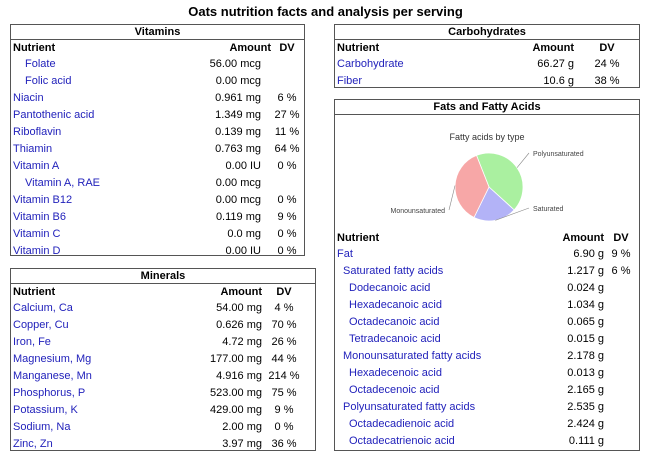 Image resolution: width=671 pixels, height=459 pixels. Describe the element at coordinates (487, 407) in the screenshot. I see `fat-row-polyunsaturated-fatty-acids: Polyunsaturated fatty acids 2.535 g` at that location.